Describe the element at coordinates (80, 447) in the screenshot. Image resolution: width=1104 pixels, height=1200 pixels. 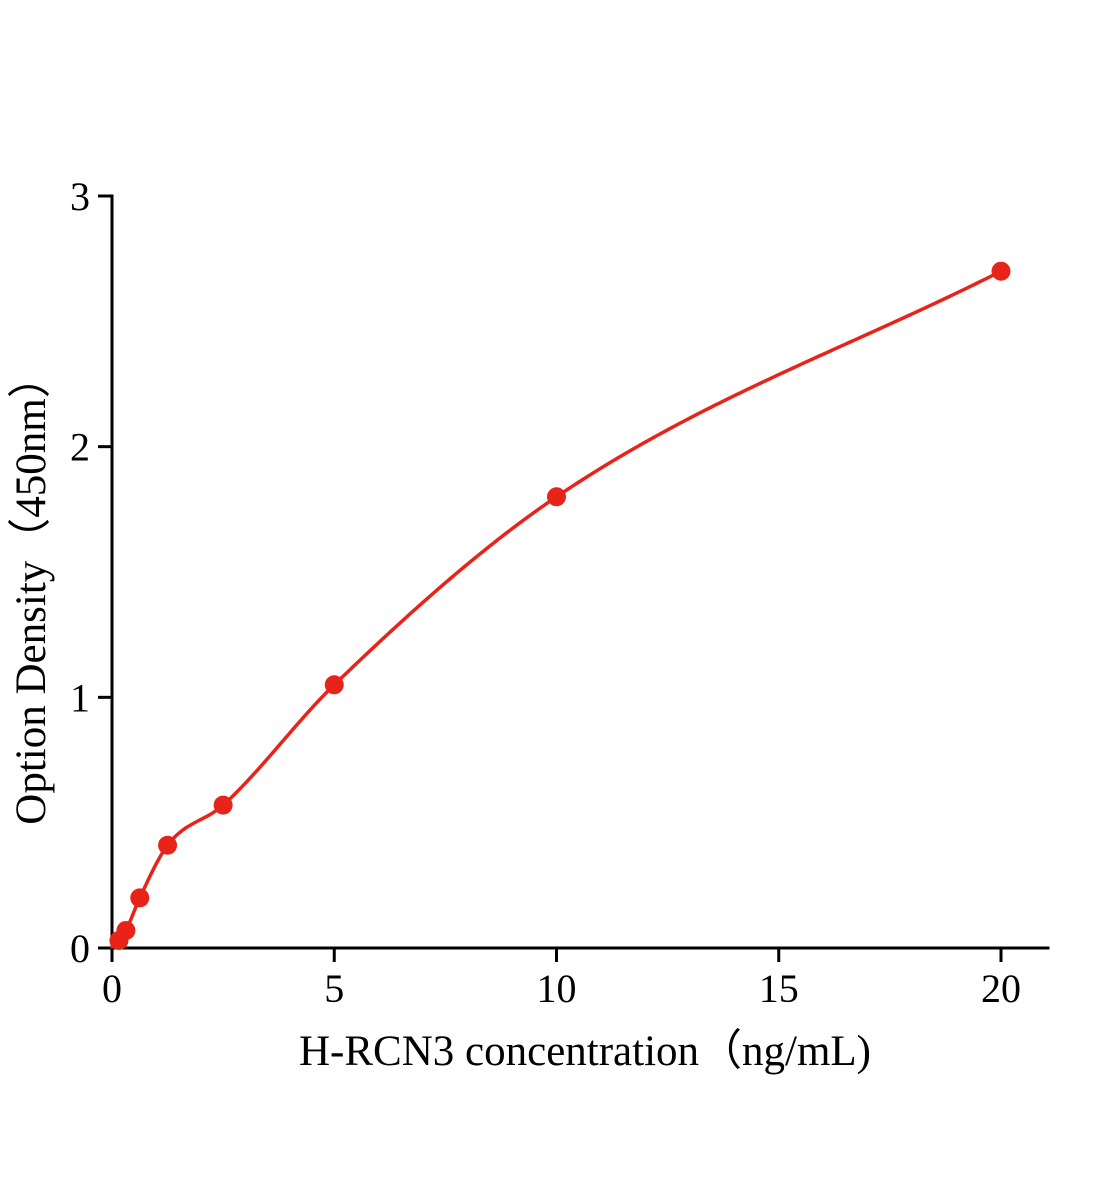
I see `y-tick-label: 2` at that location.